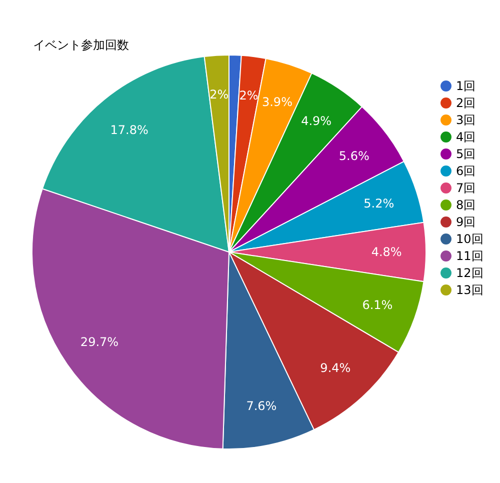 The image size is (500, 483). What do you see at coordinates (466, 205) in the screenshot?
I see `legend-label: 8回` at bounding box center [466, 205].